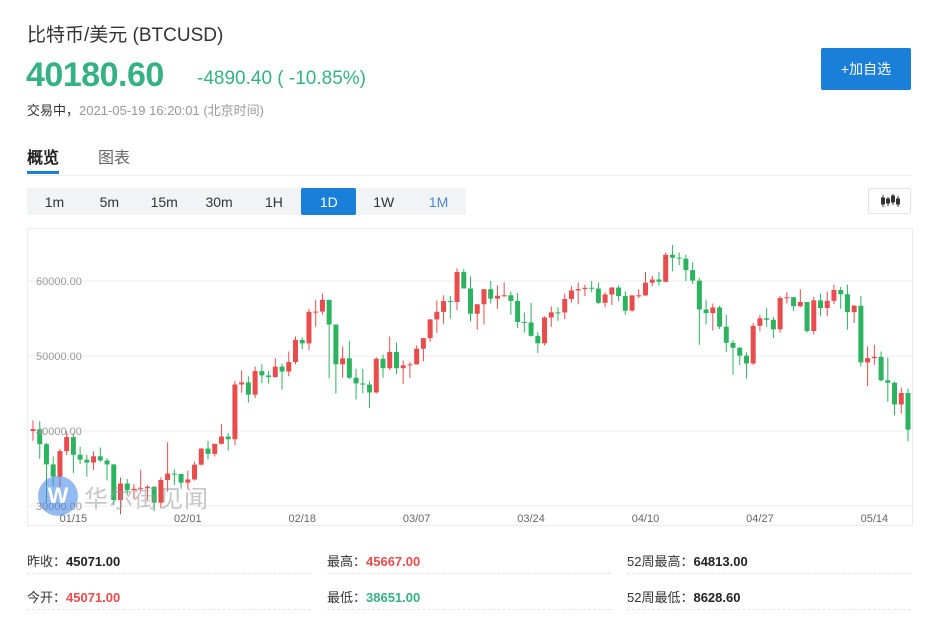 This screenshot has width=936, height=632. Describe the element at coordinates (769, 556) in the screenshot. I see `stat-52w-high: 52周最高：64813.00` at that location.